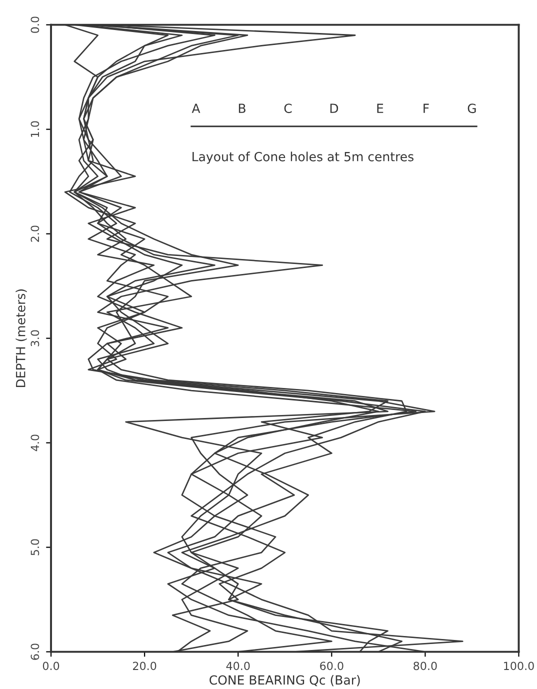 The height and width of the screenshot is (689, 537). I want to click on y-tick-label: 0.0, so click(35, 24).